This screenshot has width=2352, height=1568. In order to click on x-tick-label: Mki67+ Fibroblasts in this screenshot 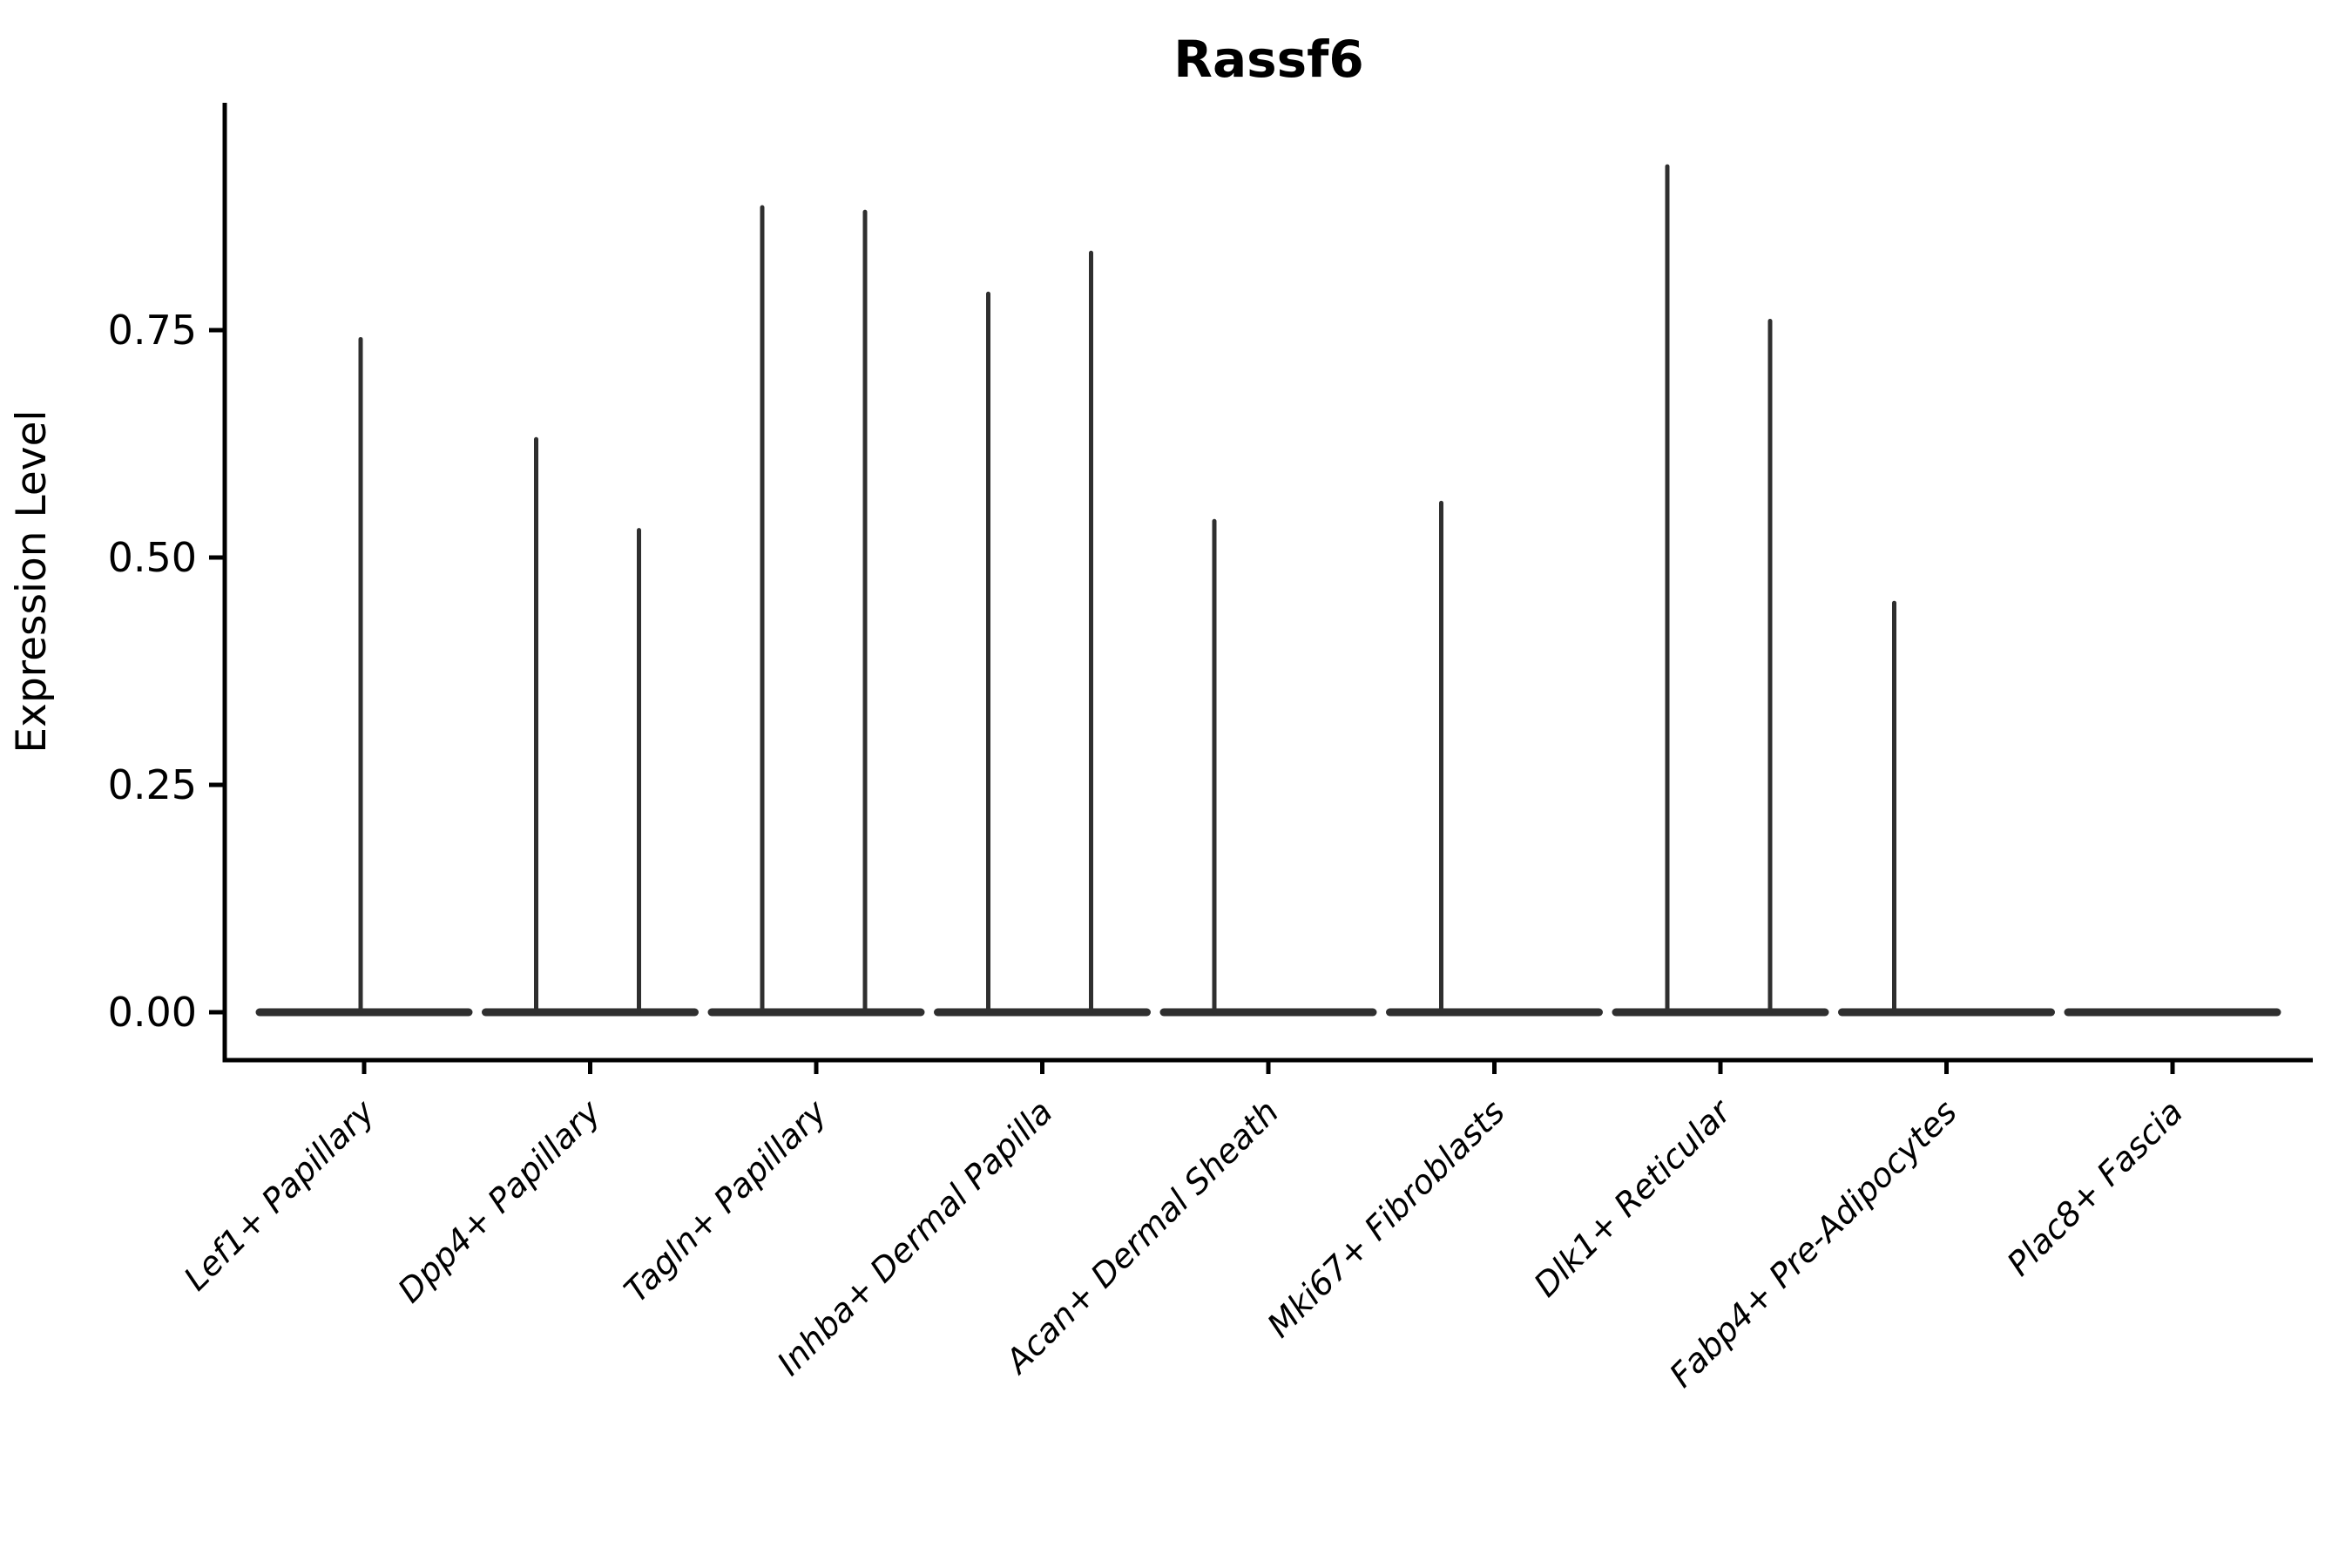, I will do `click(1386, 1218)`.